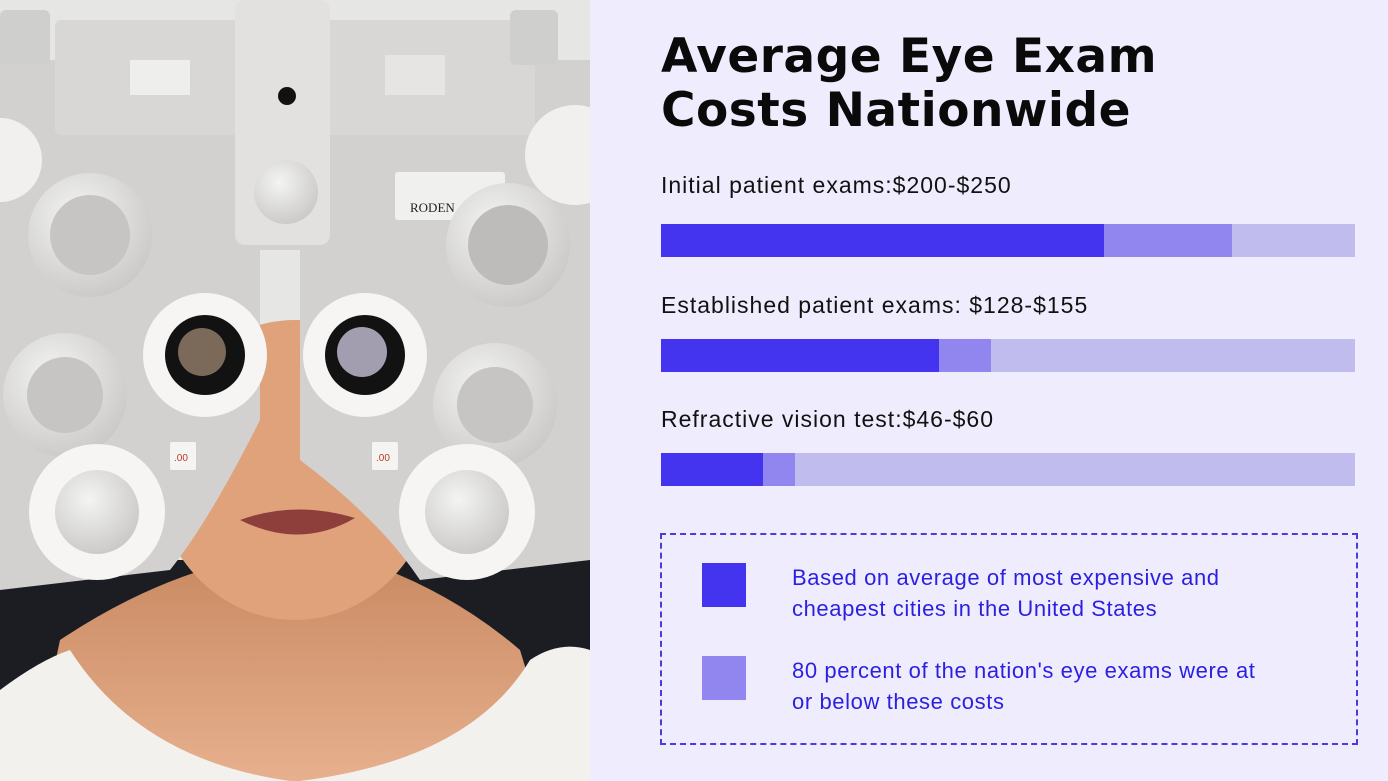  Describe the element at coordinates (827, 419) in the screenshot. I see `row-label-refractive-test: Refractive vision test:$46-$60` at that location.